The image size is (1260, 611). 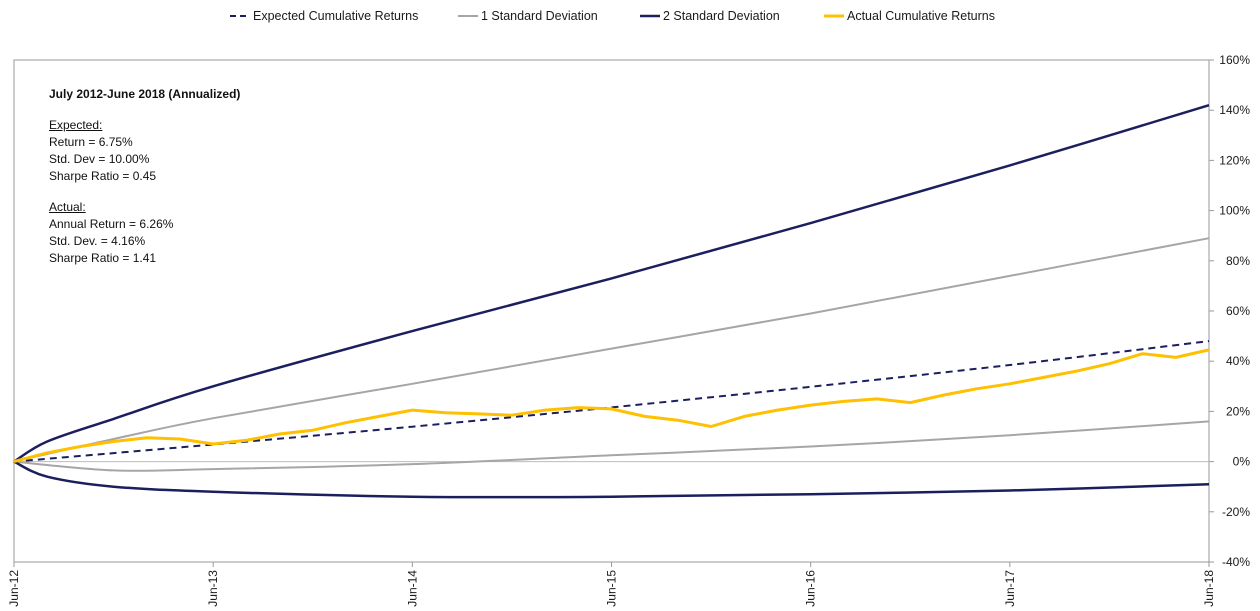 What do you see at coordinates (412, 588) in the screenshot?
I see `x-tick-label: Jun-14` at bounding box center [412, 588].